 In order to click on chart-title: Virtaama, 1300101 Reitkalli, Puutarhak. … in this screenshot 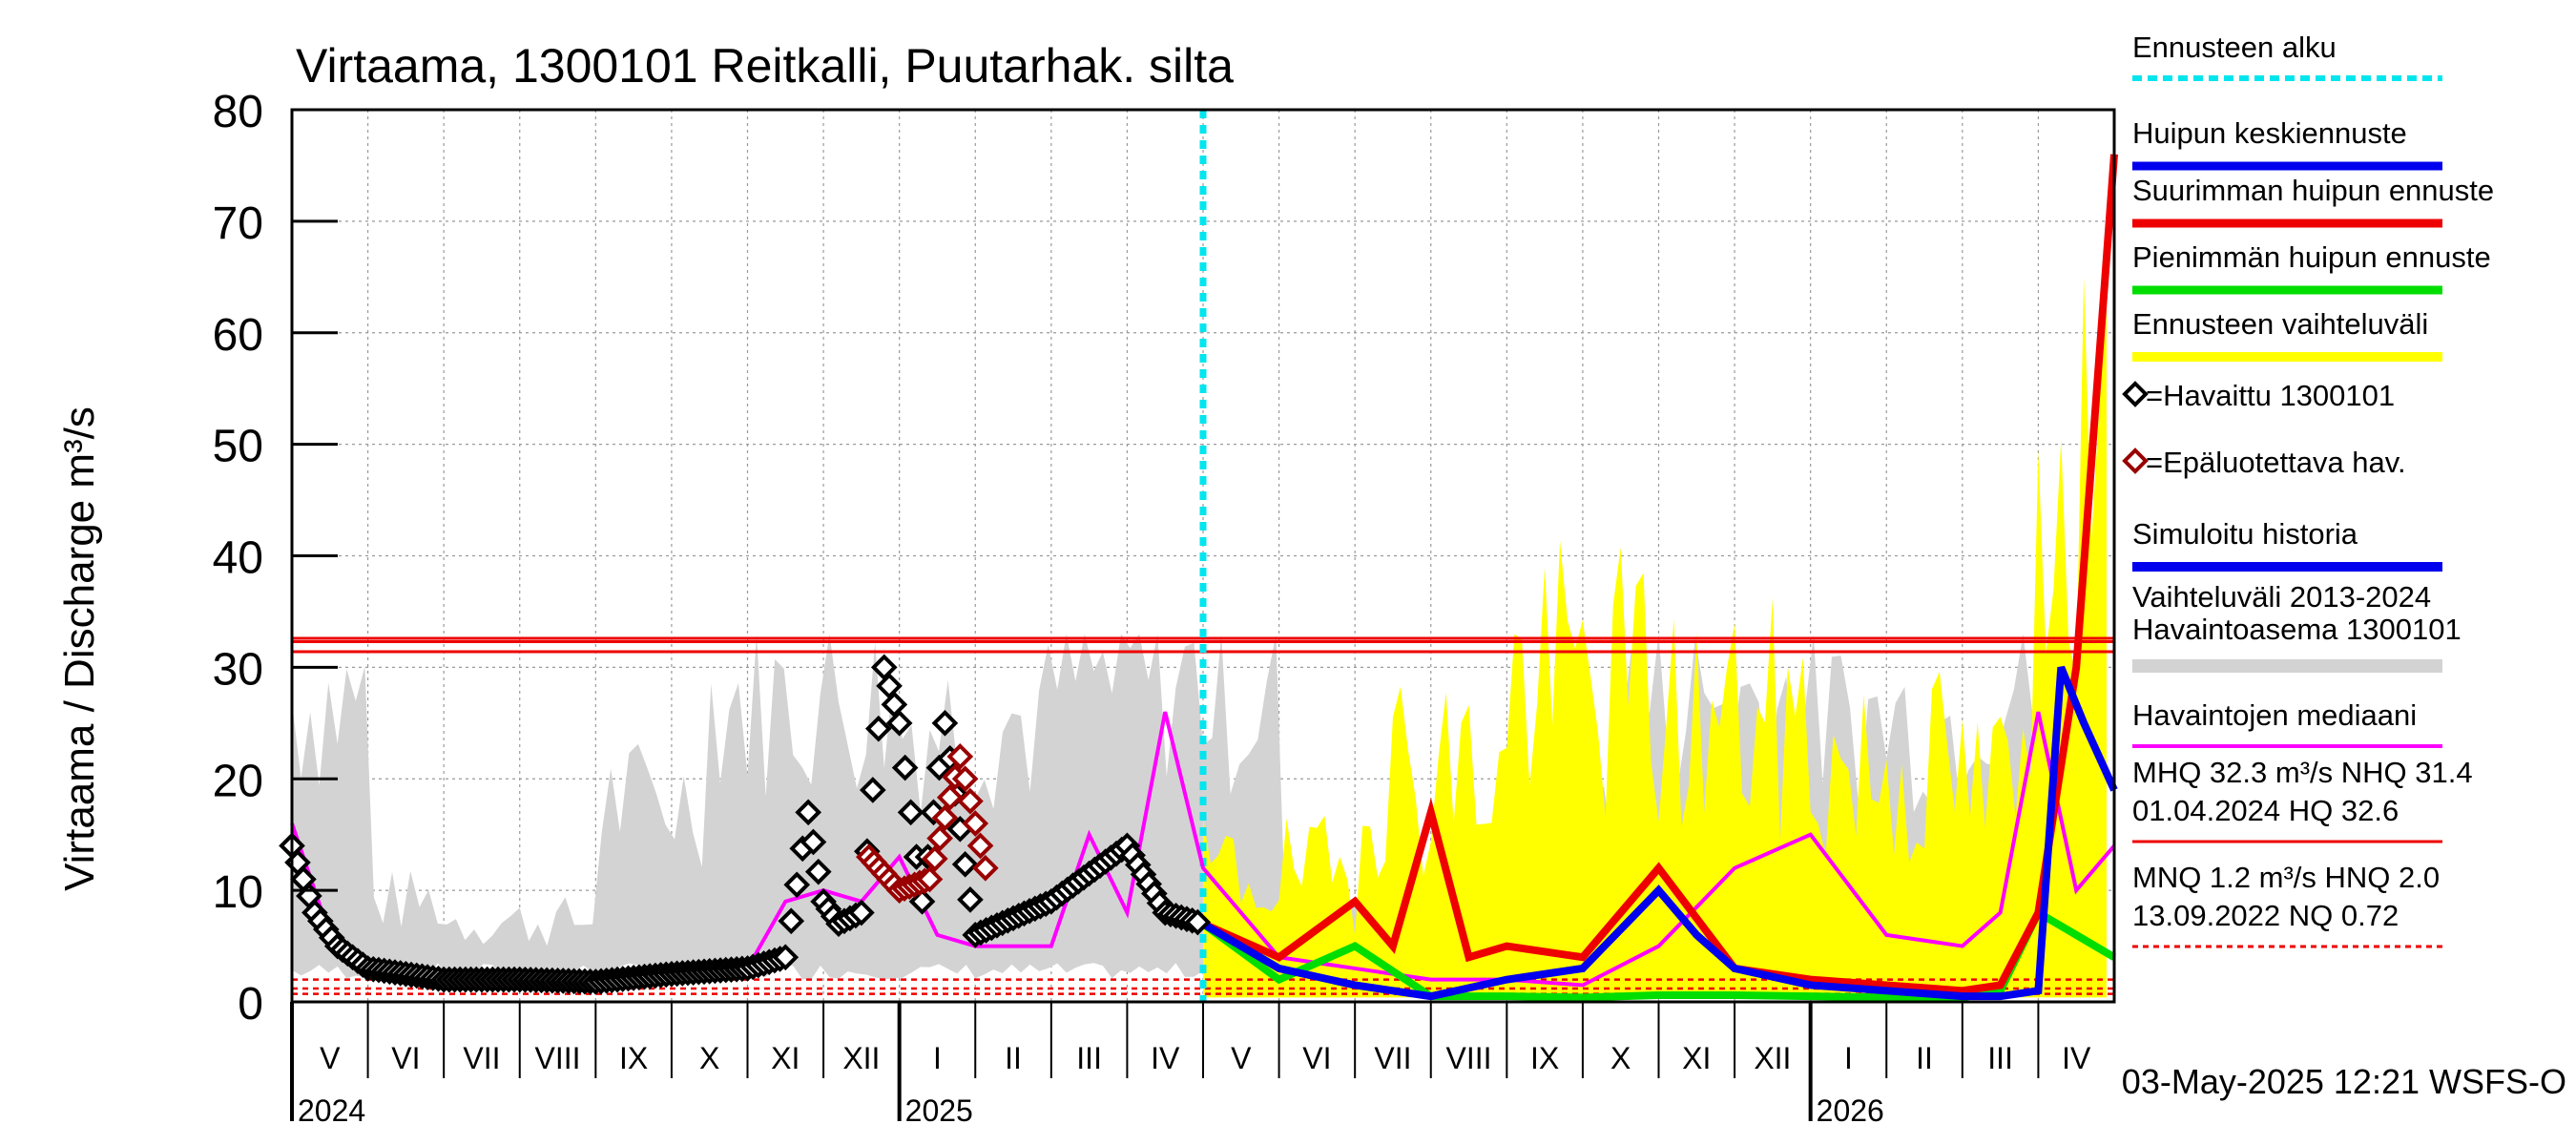, I will do `click(765, 66)`.